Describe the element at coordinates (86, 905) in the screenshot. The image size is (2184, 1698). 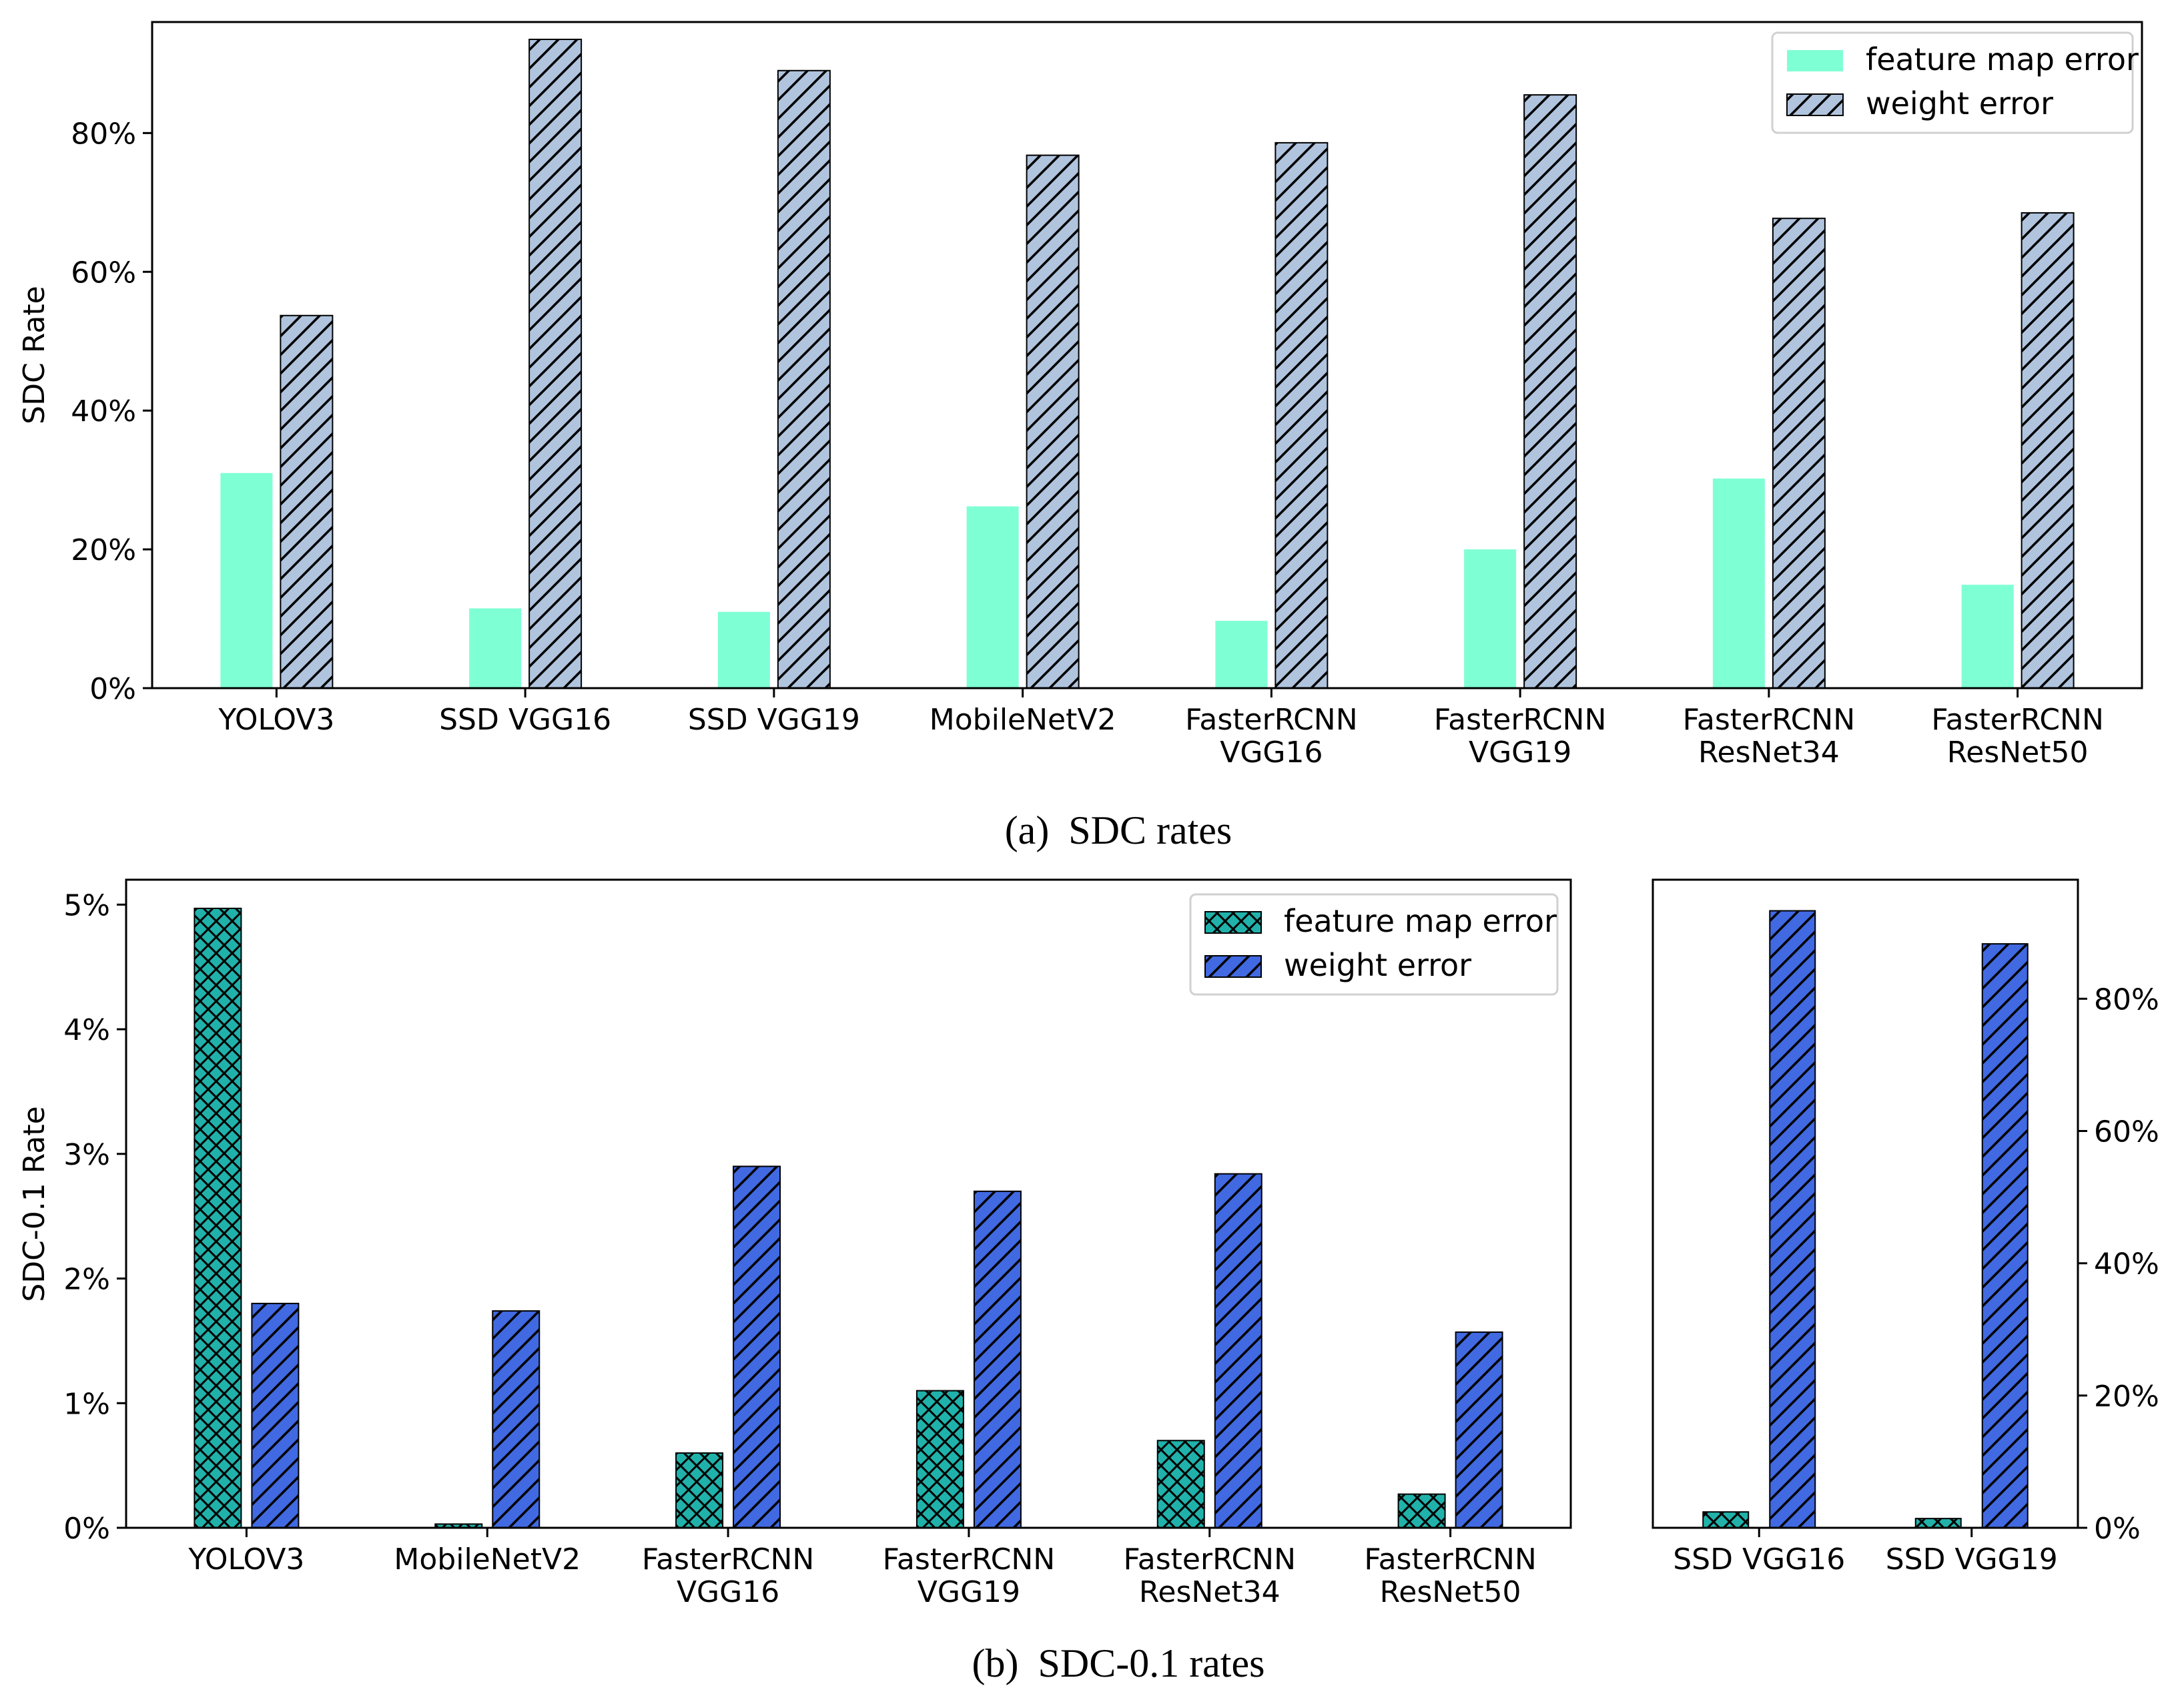
I see `y-tick-label-b-left-5: 5%` at that location.